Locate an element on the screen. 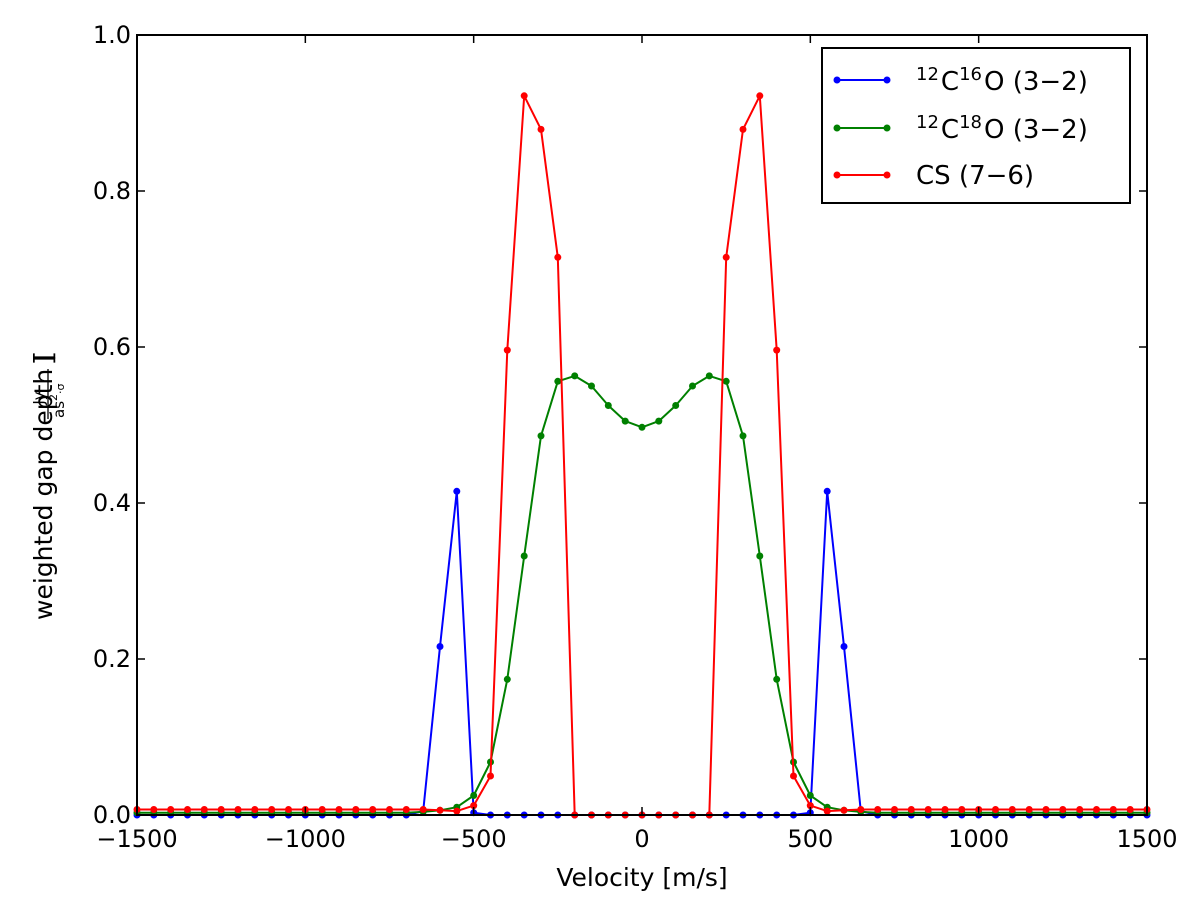 This screenshot has width=1200, height=910. legend-box is located at coordinates (976, 125).